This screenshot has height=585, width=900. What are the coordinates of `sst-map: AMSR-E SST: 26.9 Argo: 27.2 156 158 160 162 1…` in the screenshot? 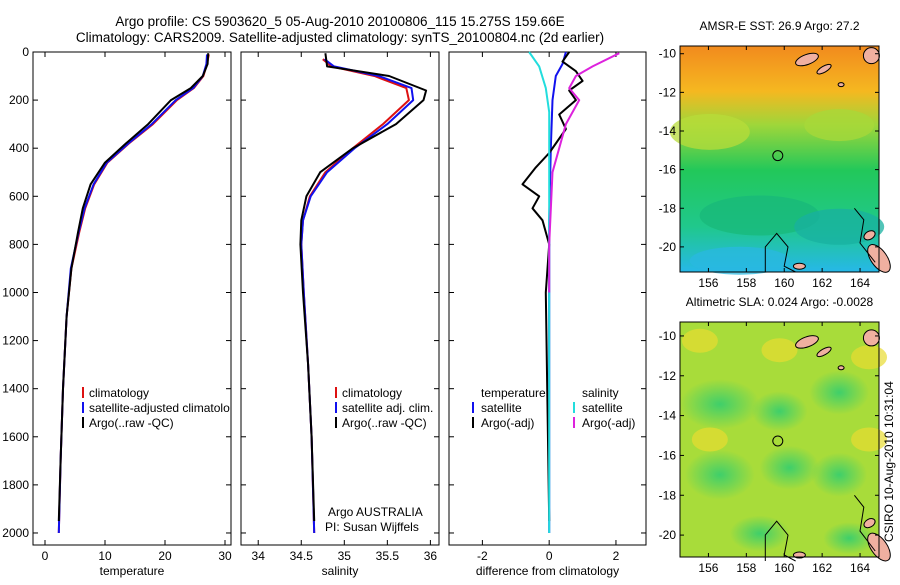 It's located at (775, 154).